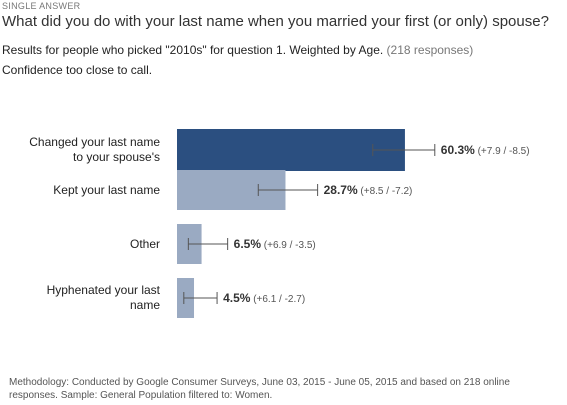 The height and width of the screenshot is (405, 567). What do you see at coordinates (144, 243) in the screenshot?
I see `category-label-2: Other` at bounding box center [144, 243].